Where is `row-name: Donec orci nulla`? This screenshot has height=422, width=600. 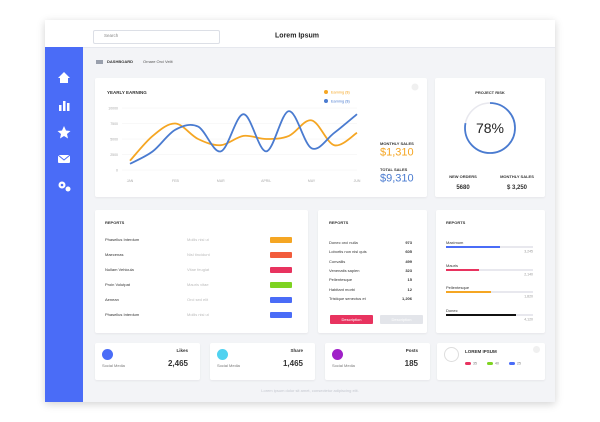 row-name: Donec orci nulla is located at coordinates (343, 242).